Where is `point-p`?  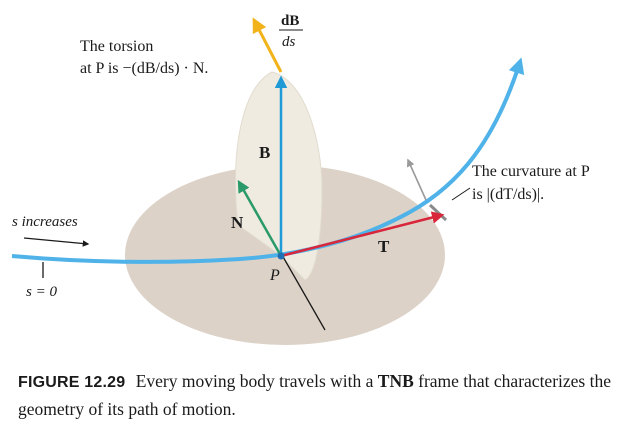
point-p is located at coordinates (281, 256).